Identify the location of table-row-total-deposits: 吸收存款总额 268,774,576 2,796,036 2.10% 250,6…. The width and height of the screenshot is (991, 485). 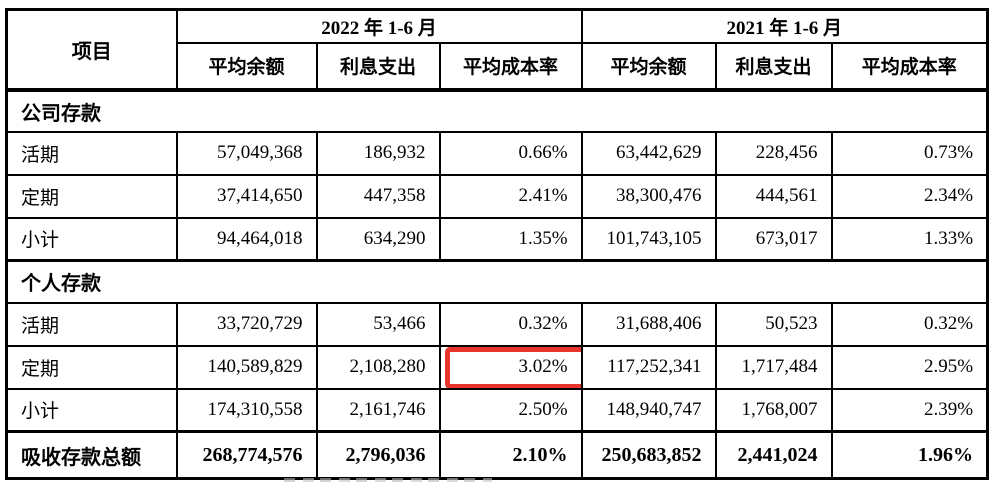
(497, 455).